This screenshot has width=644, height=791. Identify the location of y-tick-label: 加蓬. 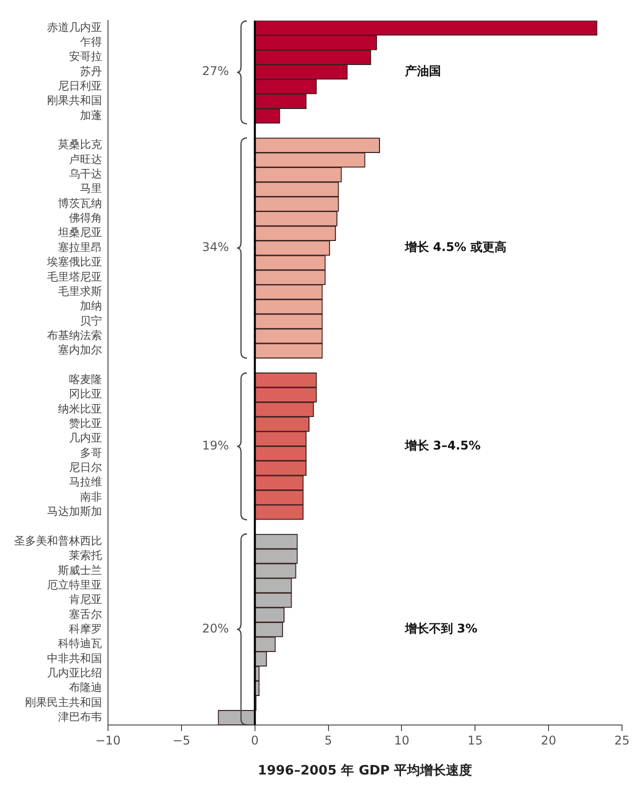
(91, 115).